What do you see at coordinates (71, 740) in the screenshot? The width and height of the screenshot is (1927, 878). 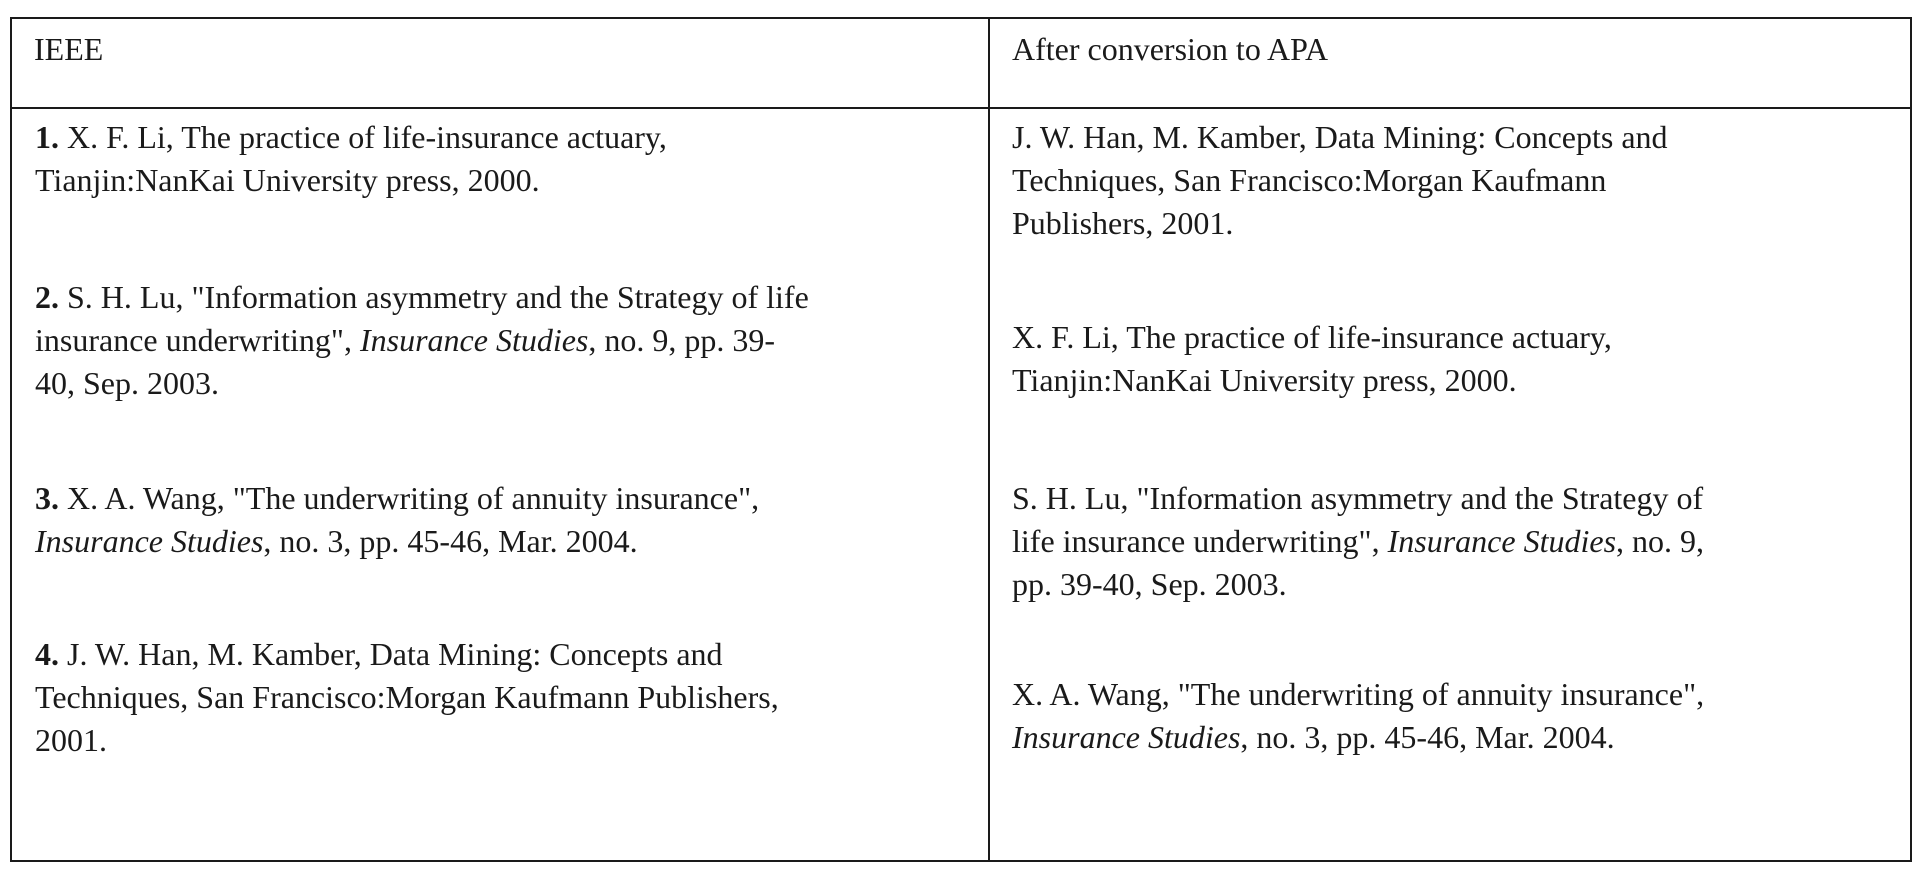 I see `reference-text: 2001.` at bounding box center [71, 740].